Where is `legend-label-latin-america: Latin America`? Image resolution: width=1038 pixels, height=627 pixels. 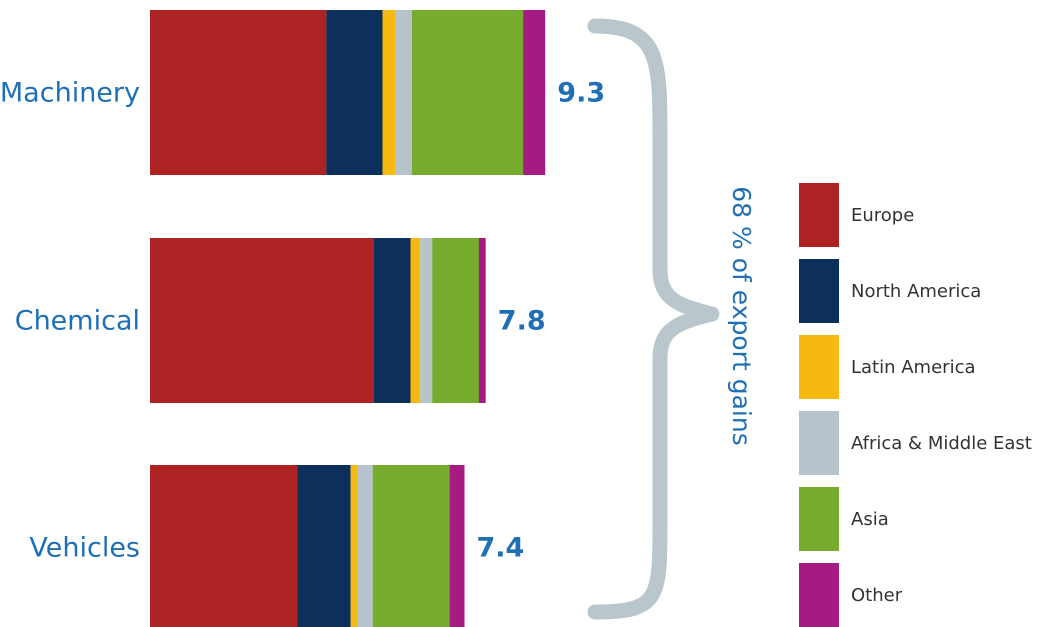
legend-label-latin-america: Latin America is located at coordinates (913, 367).